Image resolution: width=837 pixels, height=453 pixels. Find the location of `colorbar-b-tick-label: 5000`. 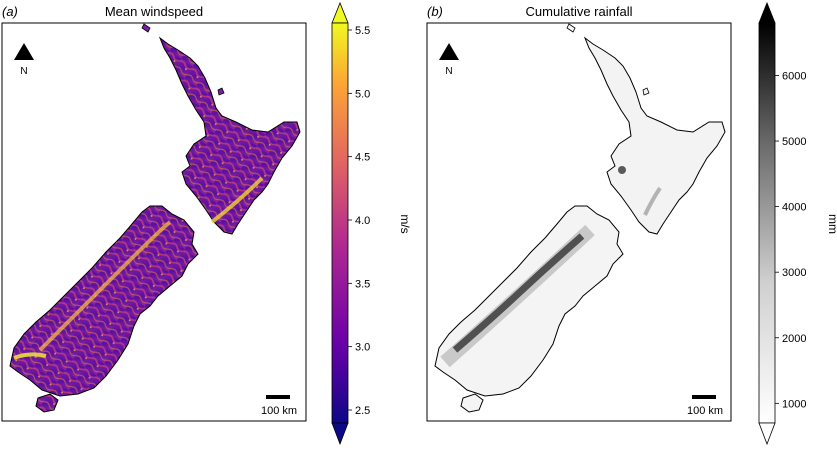

colorbar-b-tick-label: 5000 is located at coordinates (794, 142).